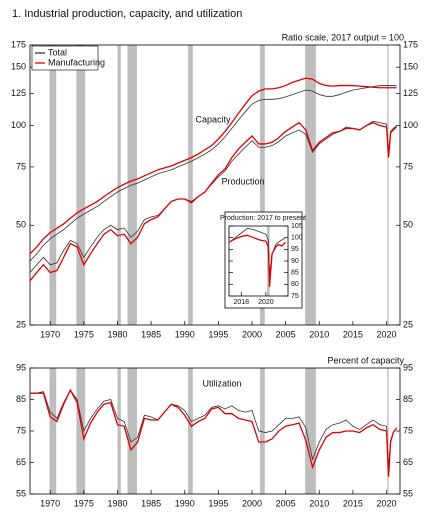 The width and height of the screenshot is (433, 512). Describe the element at coordinates (76, 62) in the screenshot. I see `legend-label: Manufacturing` at that location.